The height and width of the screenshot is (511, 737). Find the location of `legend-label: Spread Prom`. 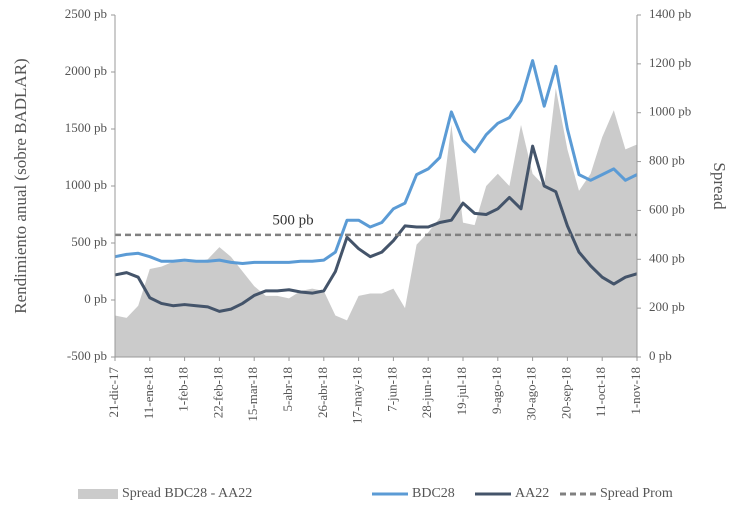

legend-label: Spread Prom is located at coordinates (636, 493).